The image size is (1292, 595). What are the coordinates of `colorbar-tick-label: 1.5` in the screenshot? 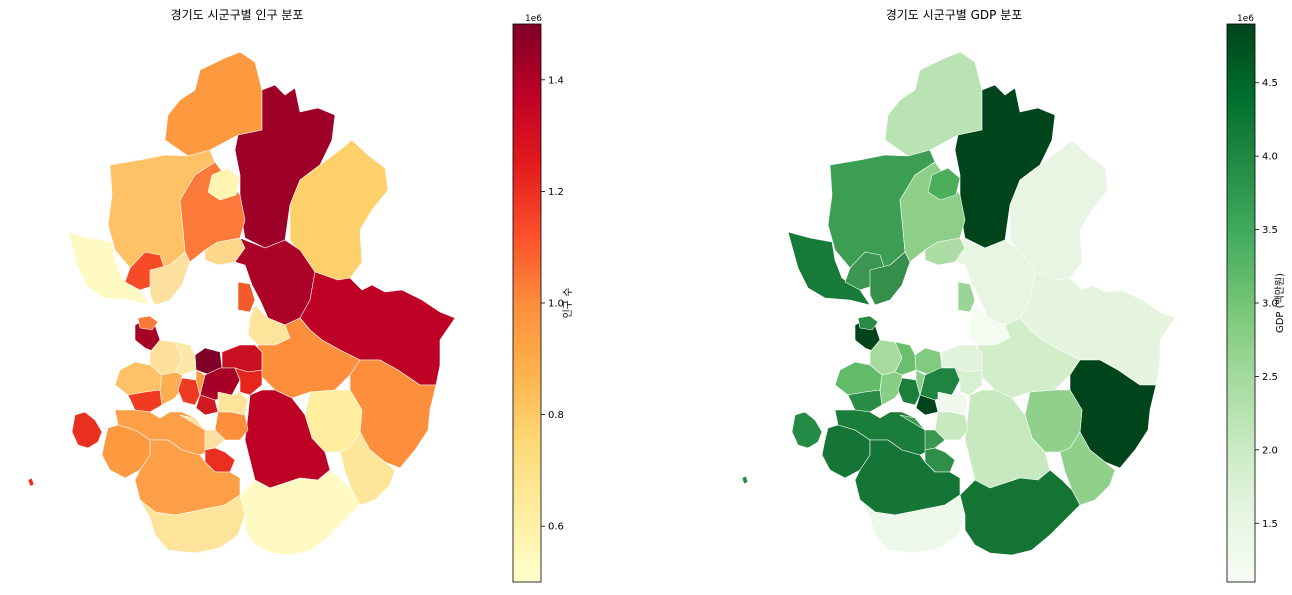 It's located at (1270, 524).